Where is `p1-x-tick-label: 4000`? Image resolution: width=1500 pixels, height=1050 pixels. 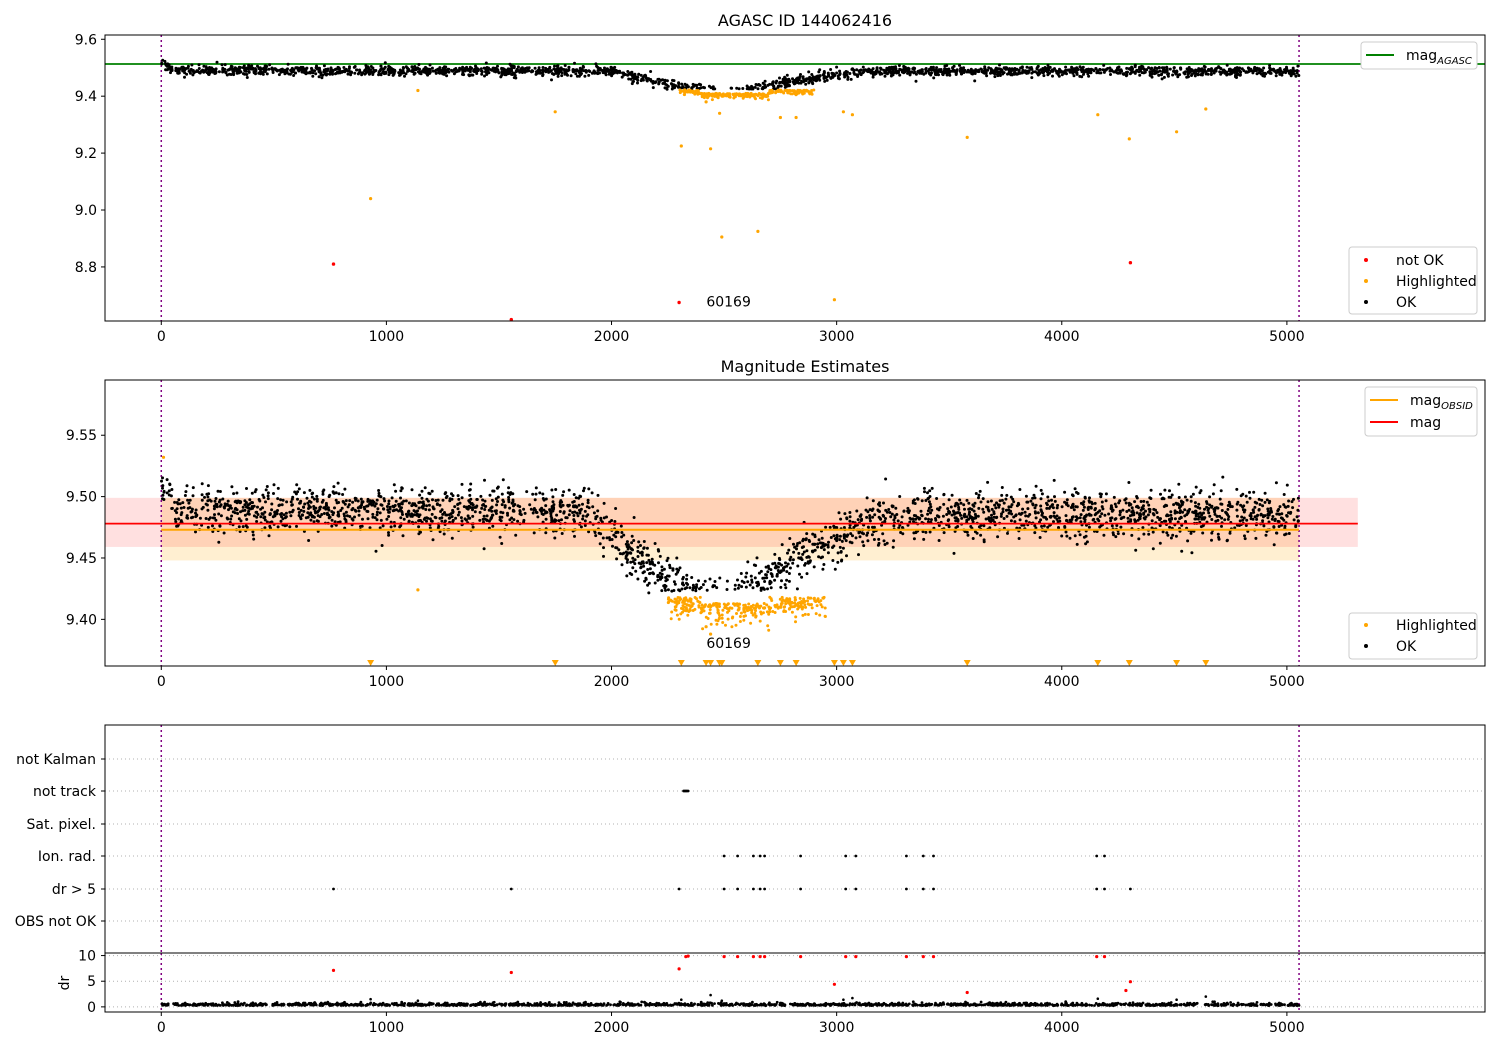
p1-x-tick-label: 4000 is located at coordinates (1062, 337).